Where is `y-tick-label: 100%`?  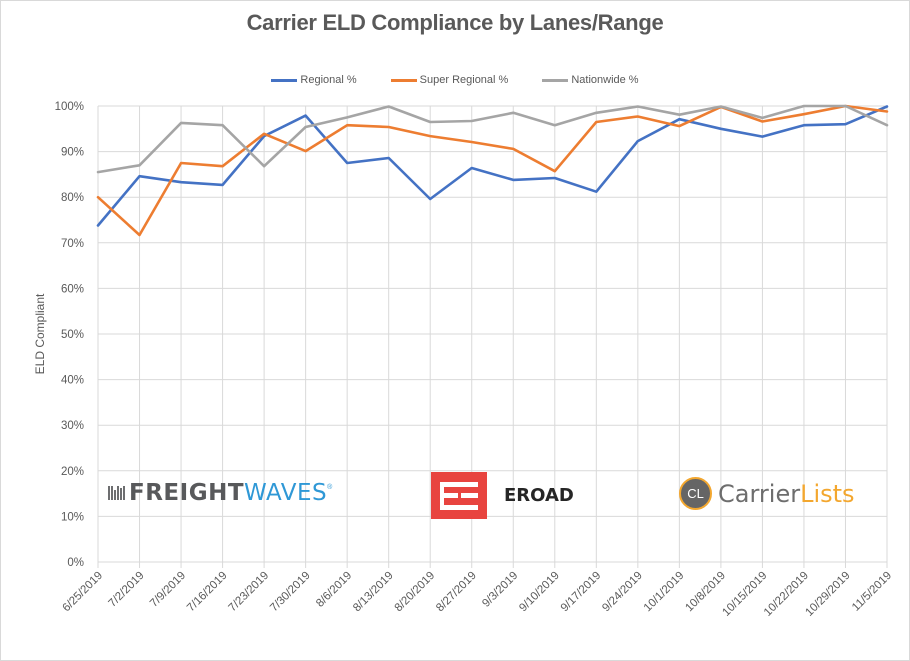 y-tick-label: 100% is located at coordinates (69, 107).